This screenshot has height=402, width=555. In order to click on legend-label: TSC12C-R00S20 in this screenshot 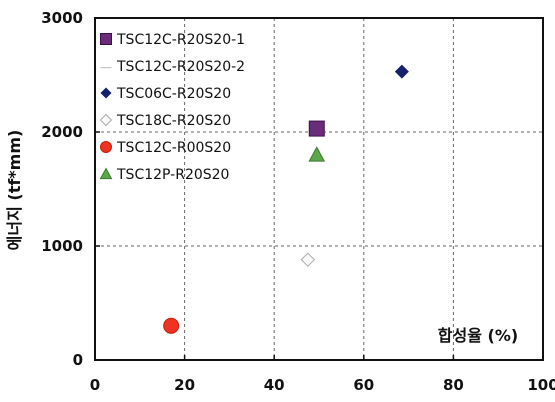, I will do `click(173, 148)`.